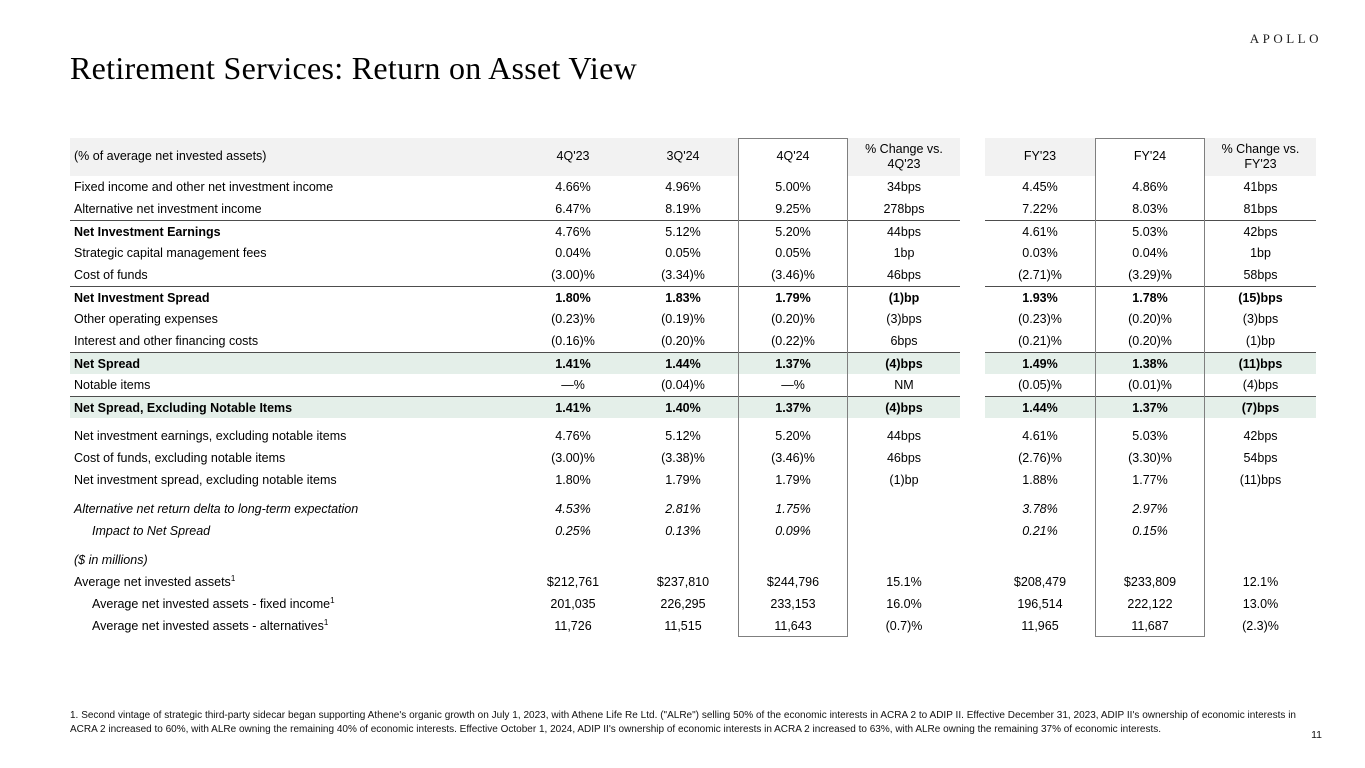 Image resolution: width=1365 pixels, height=768 pixels. What do you see at coordinates (1040, 363) in the screenshot?
I see `cell-fy23: 1.49%` at bounding box center [1040, 363].